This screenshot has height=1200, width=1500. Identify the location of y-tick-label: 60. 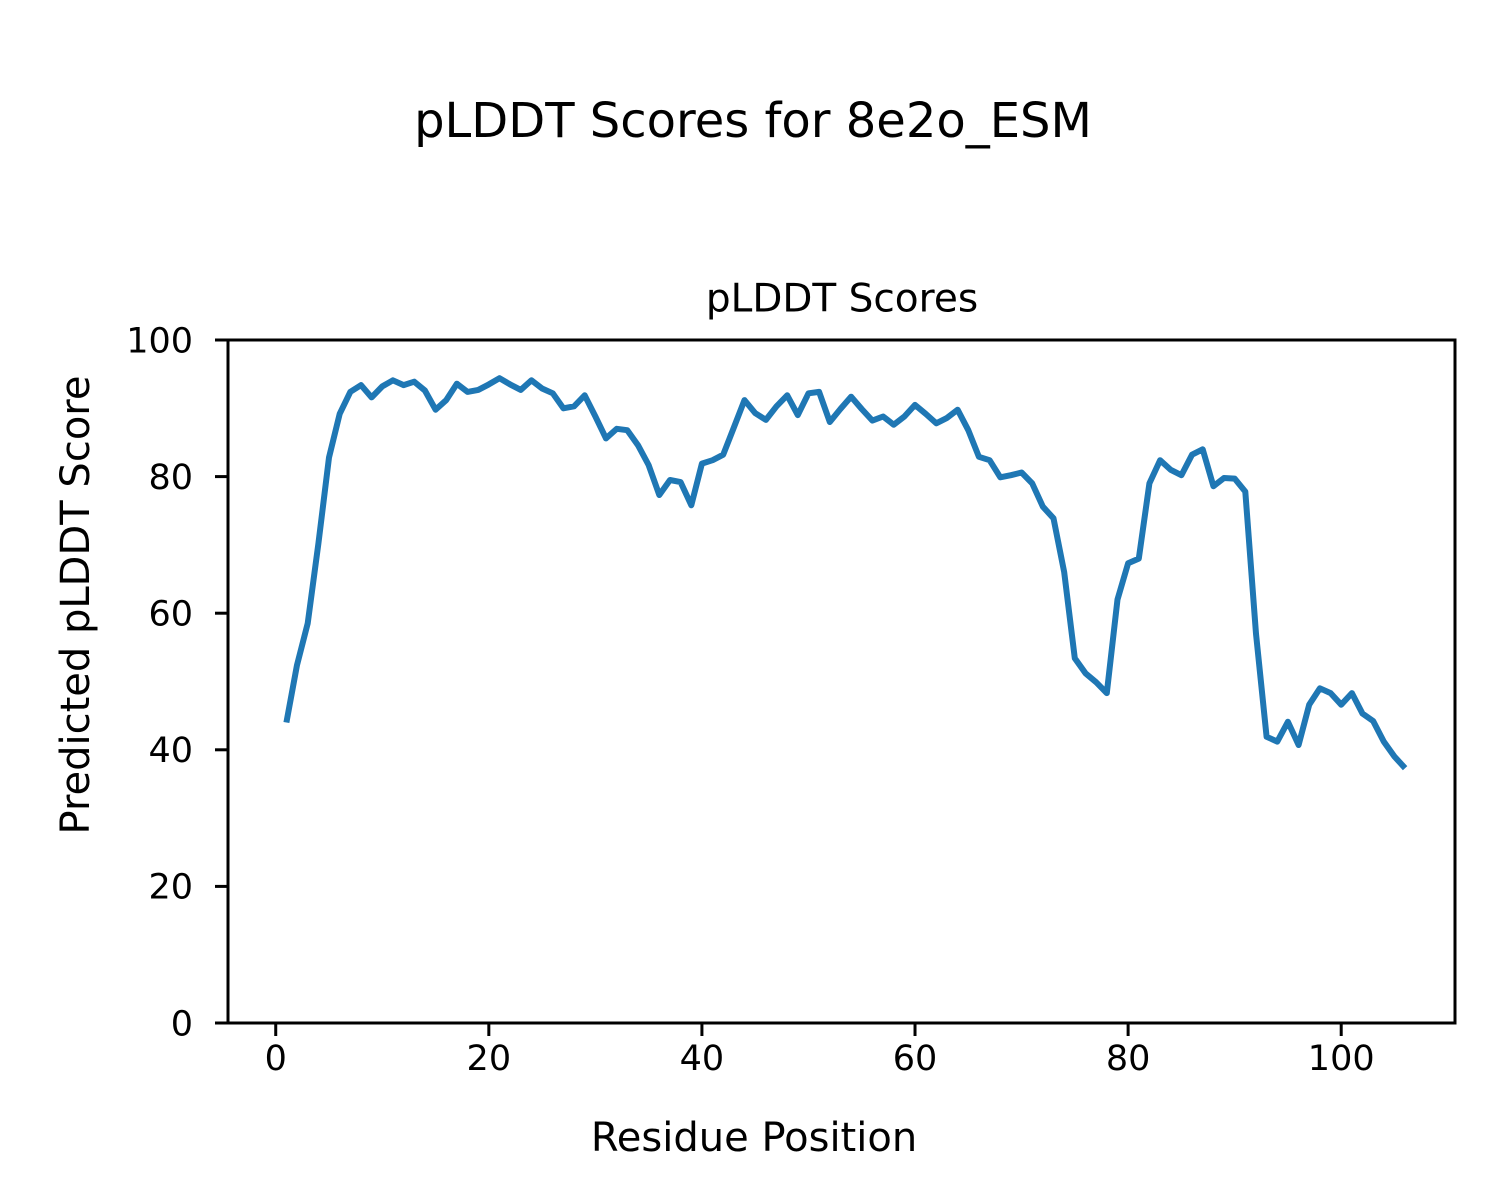
(170, 614).